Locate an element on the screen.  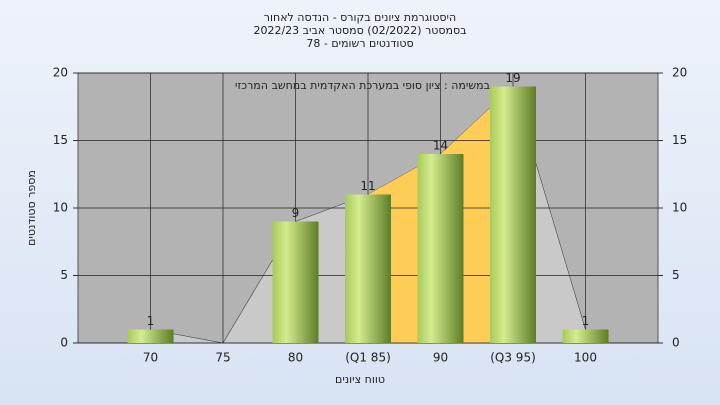
y2-tick-label: 10 is located at coordinates (679, 208).